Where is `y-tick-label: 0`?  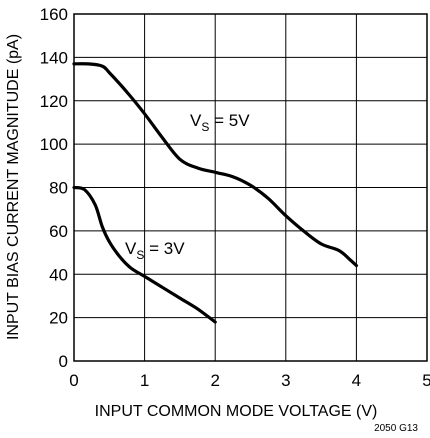
y-tick-label: 0 is located at coordinates (63, 361).